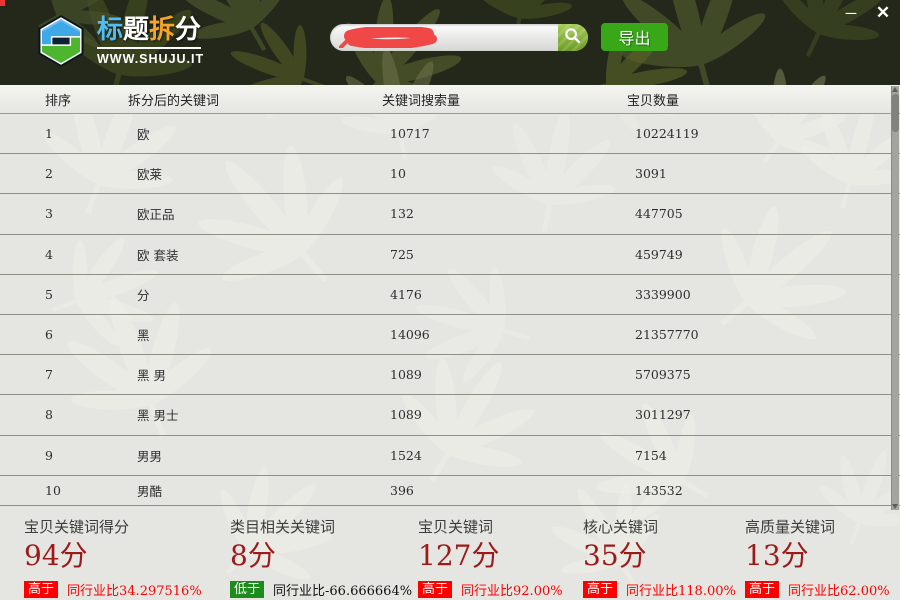 The height and width of the screenshot is (600, 900). What do you see at coordinates (143, 135) in the screenshot?
I see `keyword-cell: 欧` at bounding box center [143, 135].